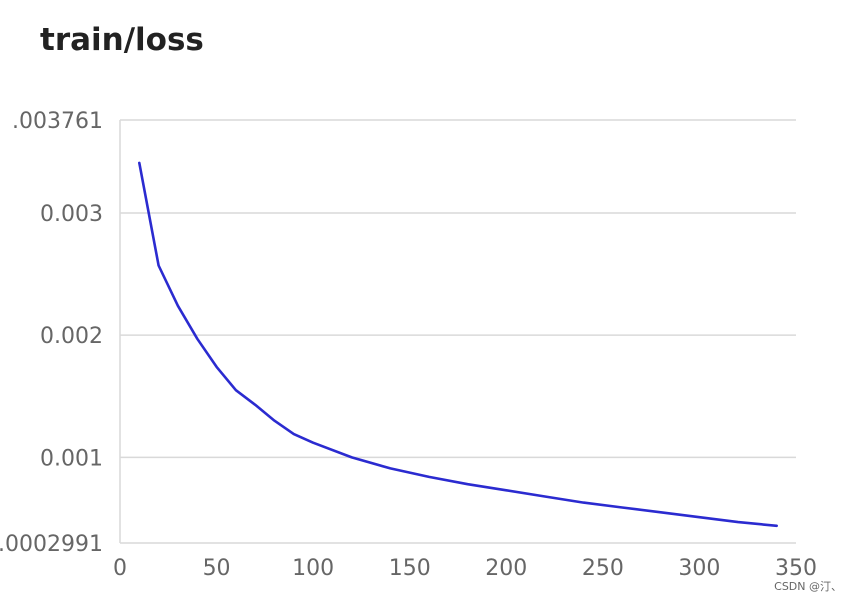 This screenshot has height=602, width=856. Describe the element at coordinates (57, 121) in the screenshot. I see `y-tick-label-4: .003761` at that location.